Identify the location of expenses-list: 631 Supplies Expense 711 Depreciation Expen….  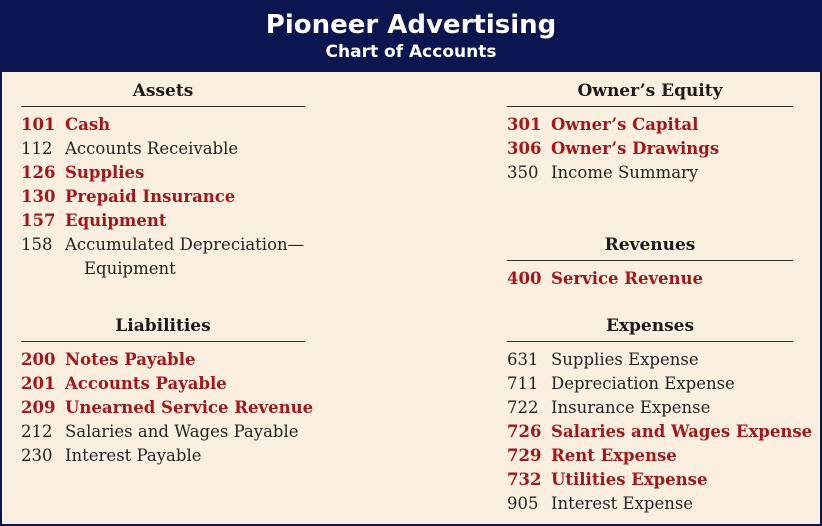
(659, 432).